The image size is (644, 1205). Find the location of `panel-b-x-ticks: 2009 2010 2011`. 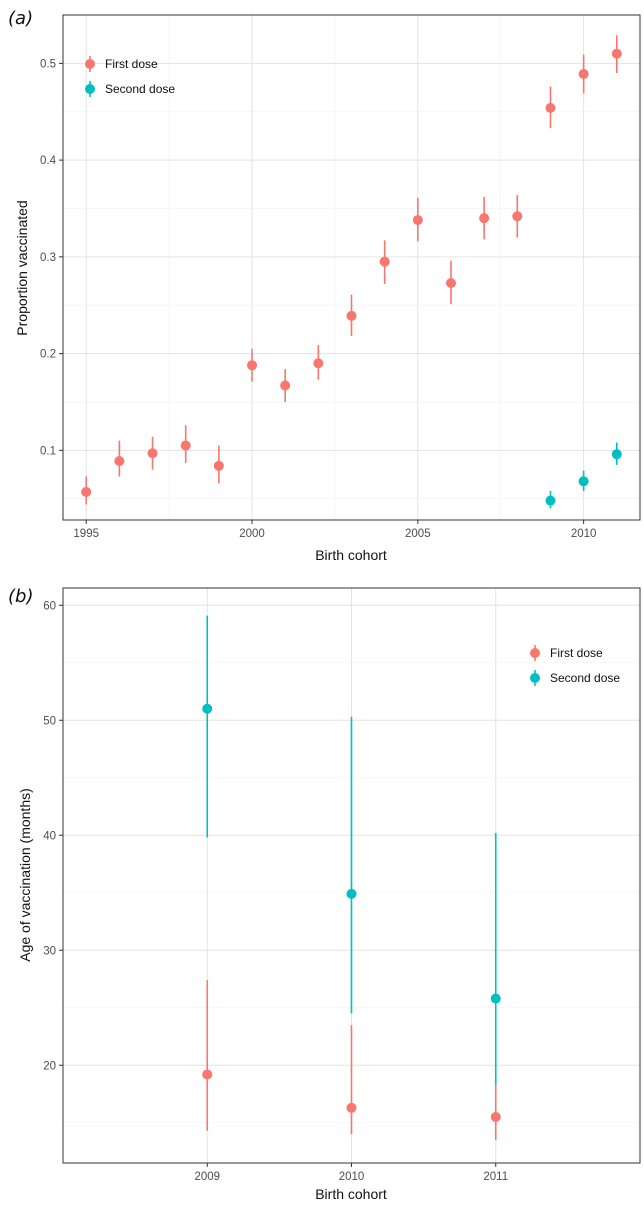

panel-b-x-ticks: 2009 2010 2011 is located at coordinates (351, 1173).